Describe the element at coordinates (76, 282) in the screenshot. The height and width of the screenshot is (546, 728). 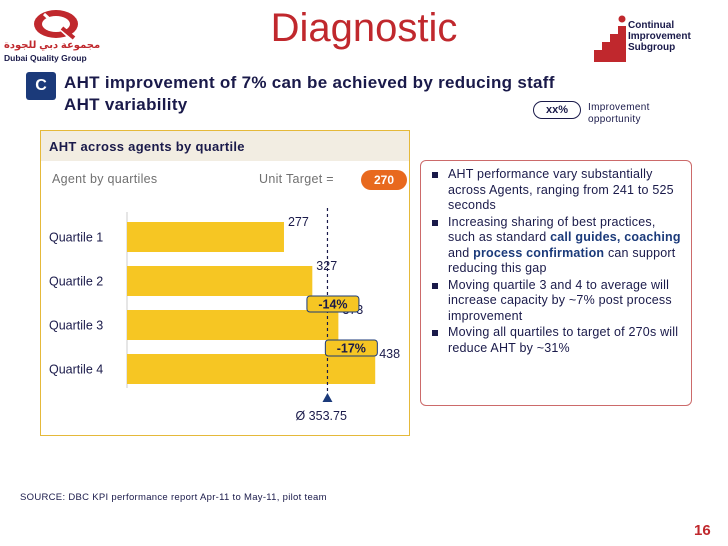
I see `chart-category-label: Quartile 2` at that location.